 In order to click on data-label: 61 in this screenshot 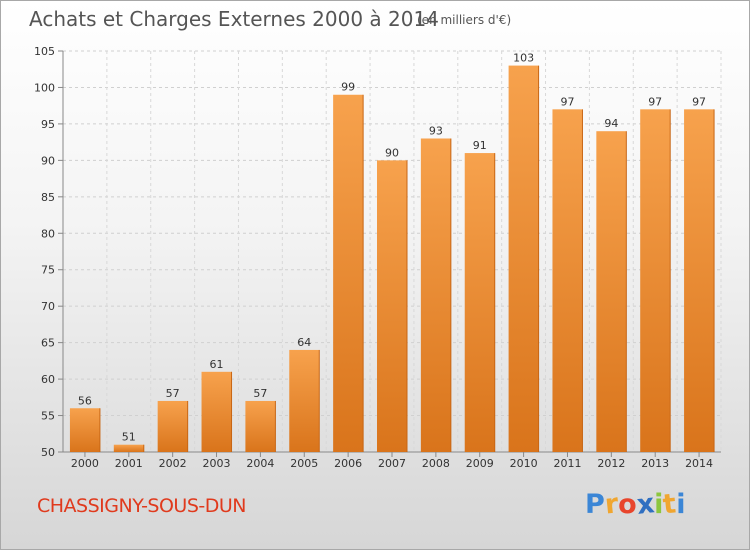, I will do `click(217, 364)`.